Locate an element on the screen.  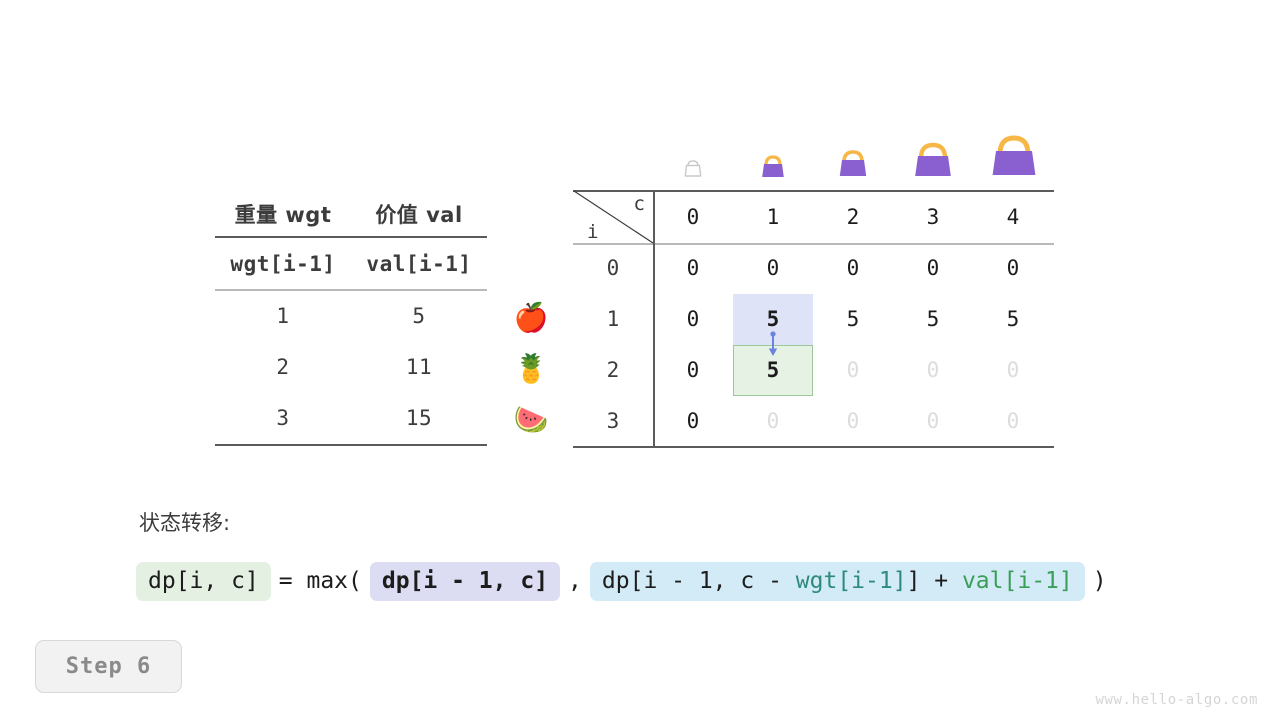
item-wgt-1: 1 is located at coordinates (283, 316).